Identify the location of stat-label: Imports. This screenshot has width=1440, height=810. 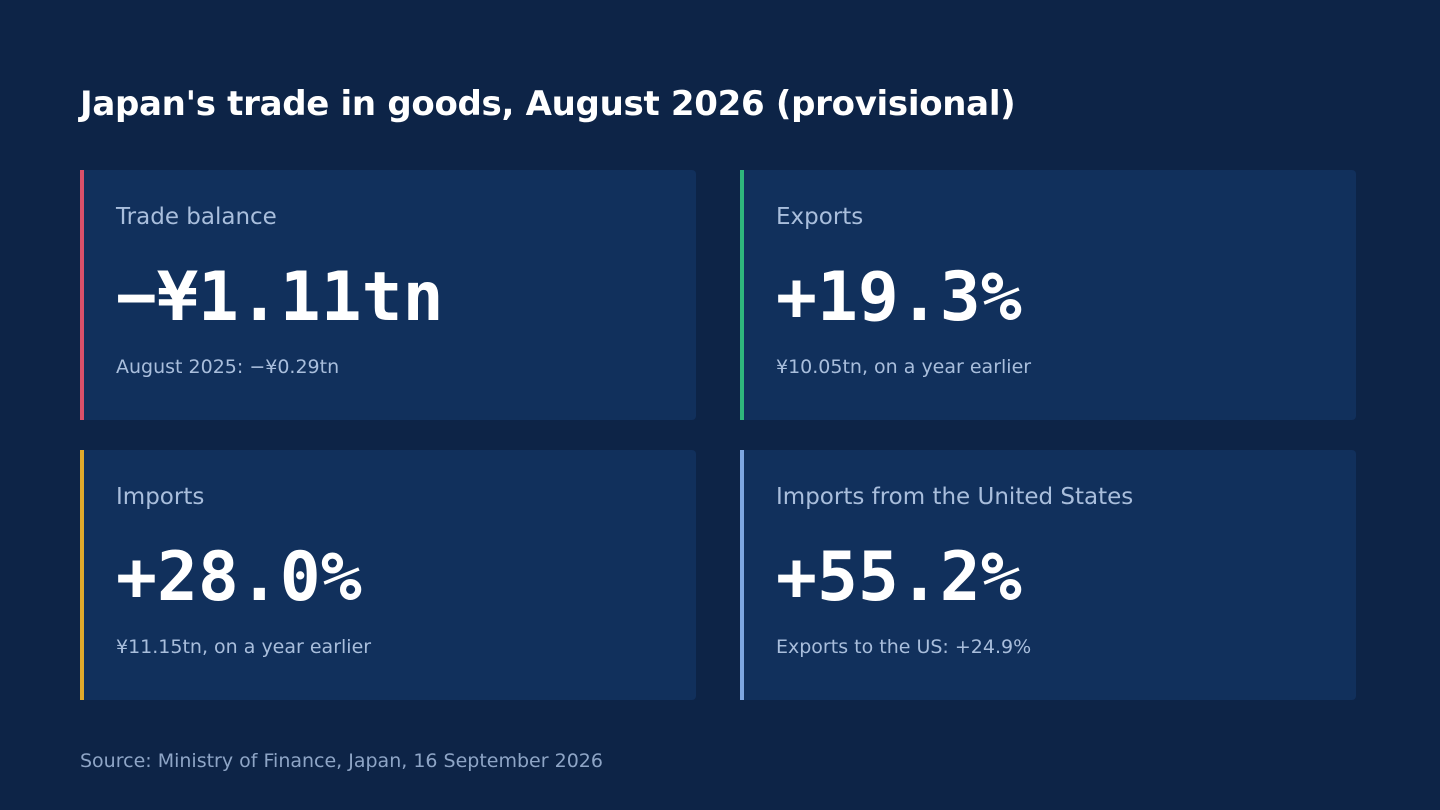
(160, 497).